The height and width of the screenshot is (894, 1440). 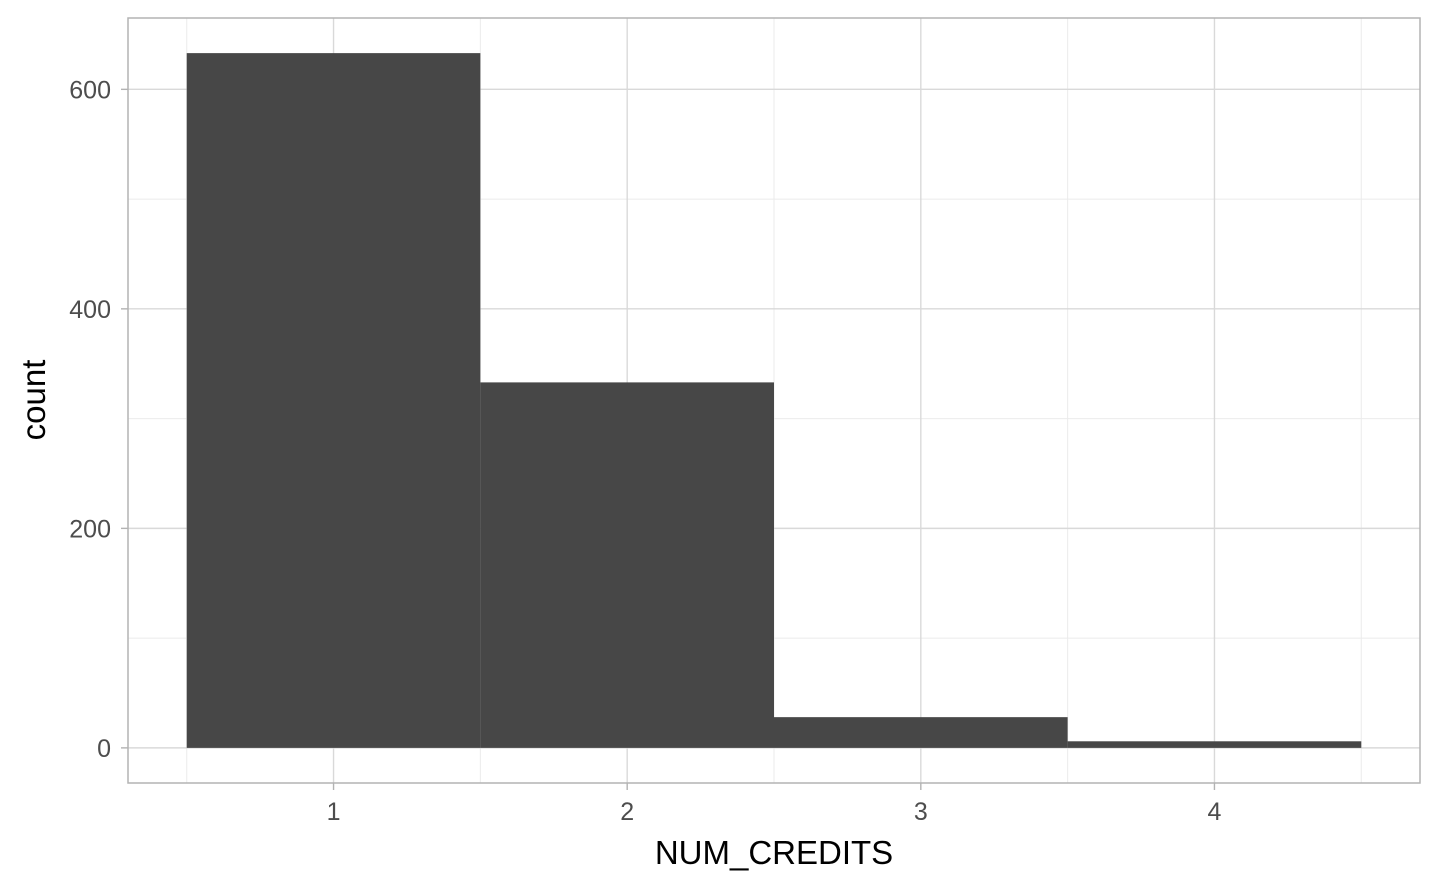 I want to click on y-tick-label: 400, so click(x=90, y=310).